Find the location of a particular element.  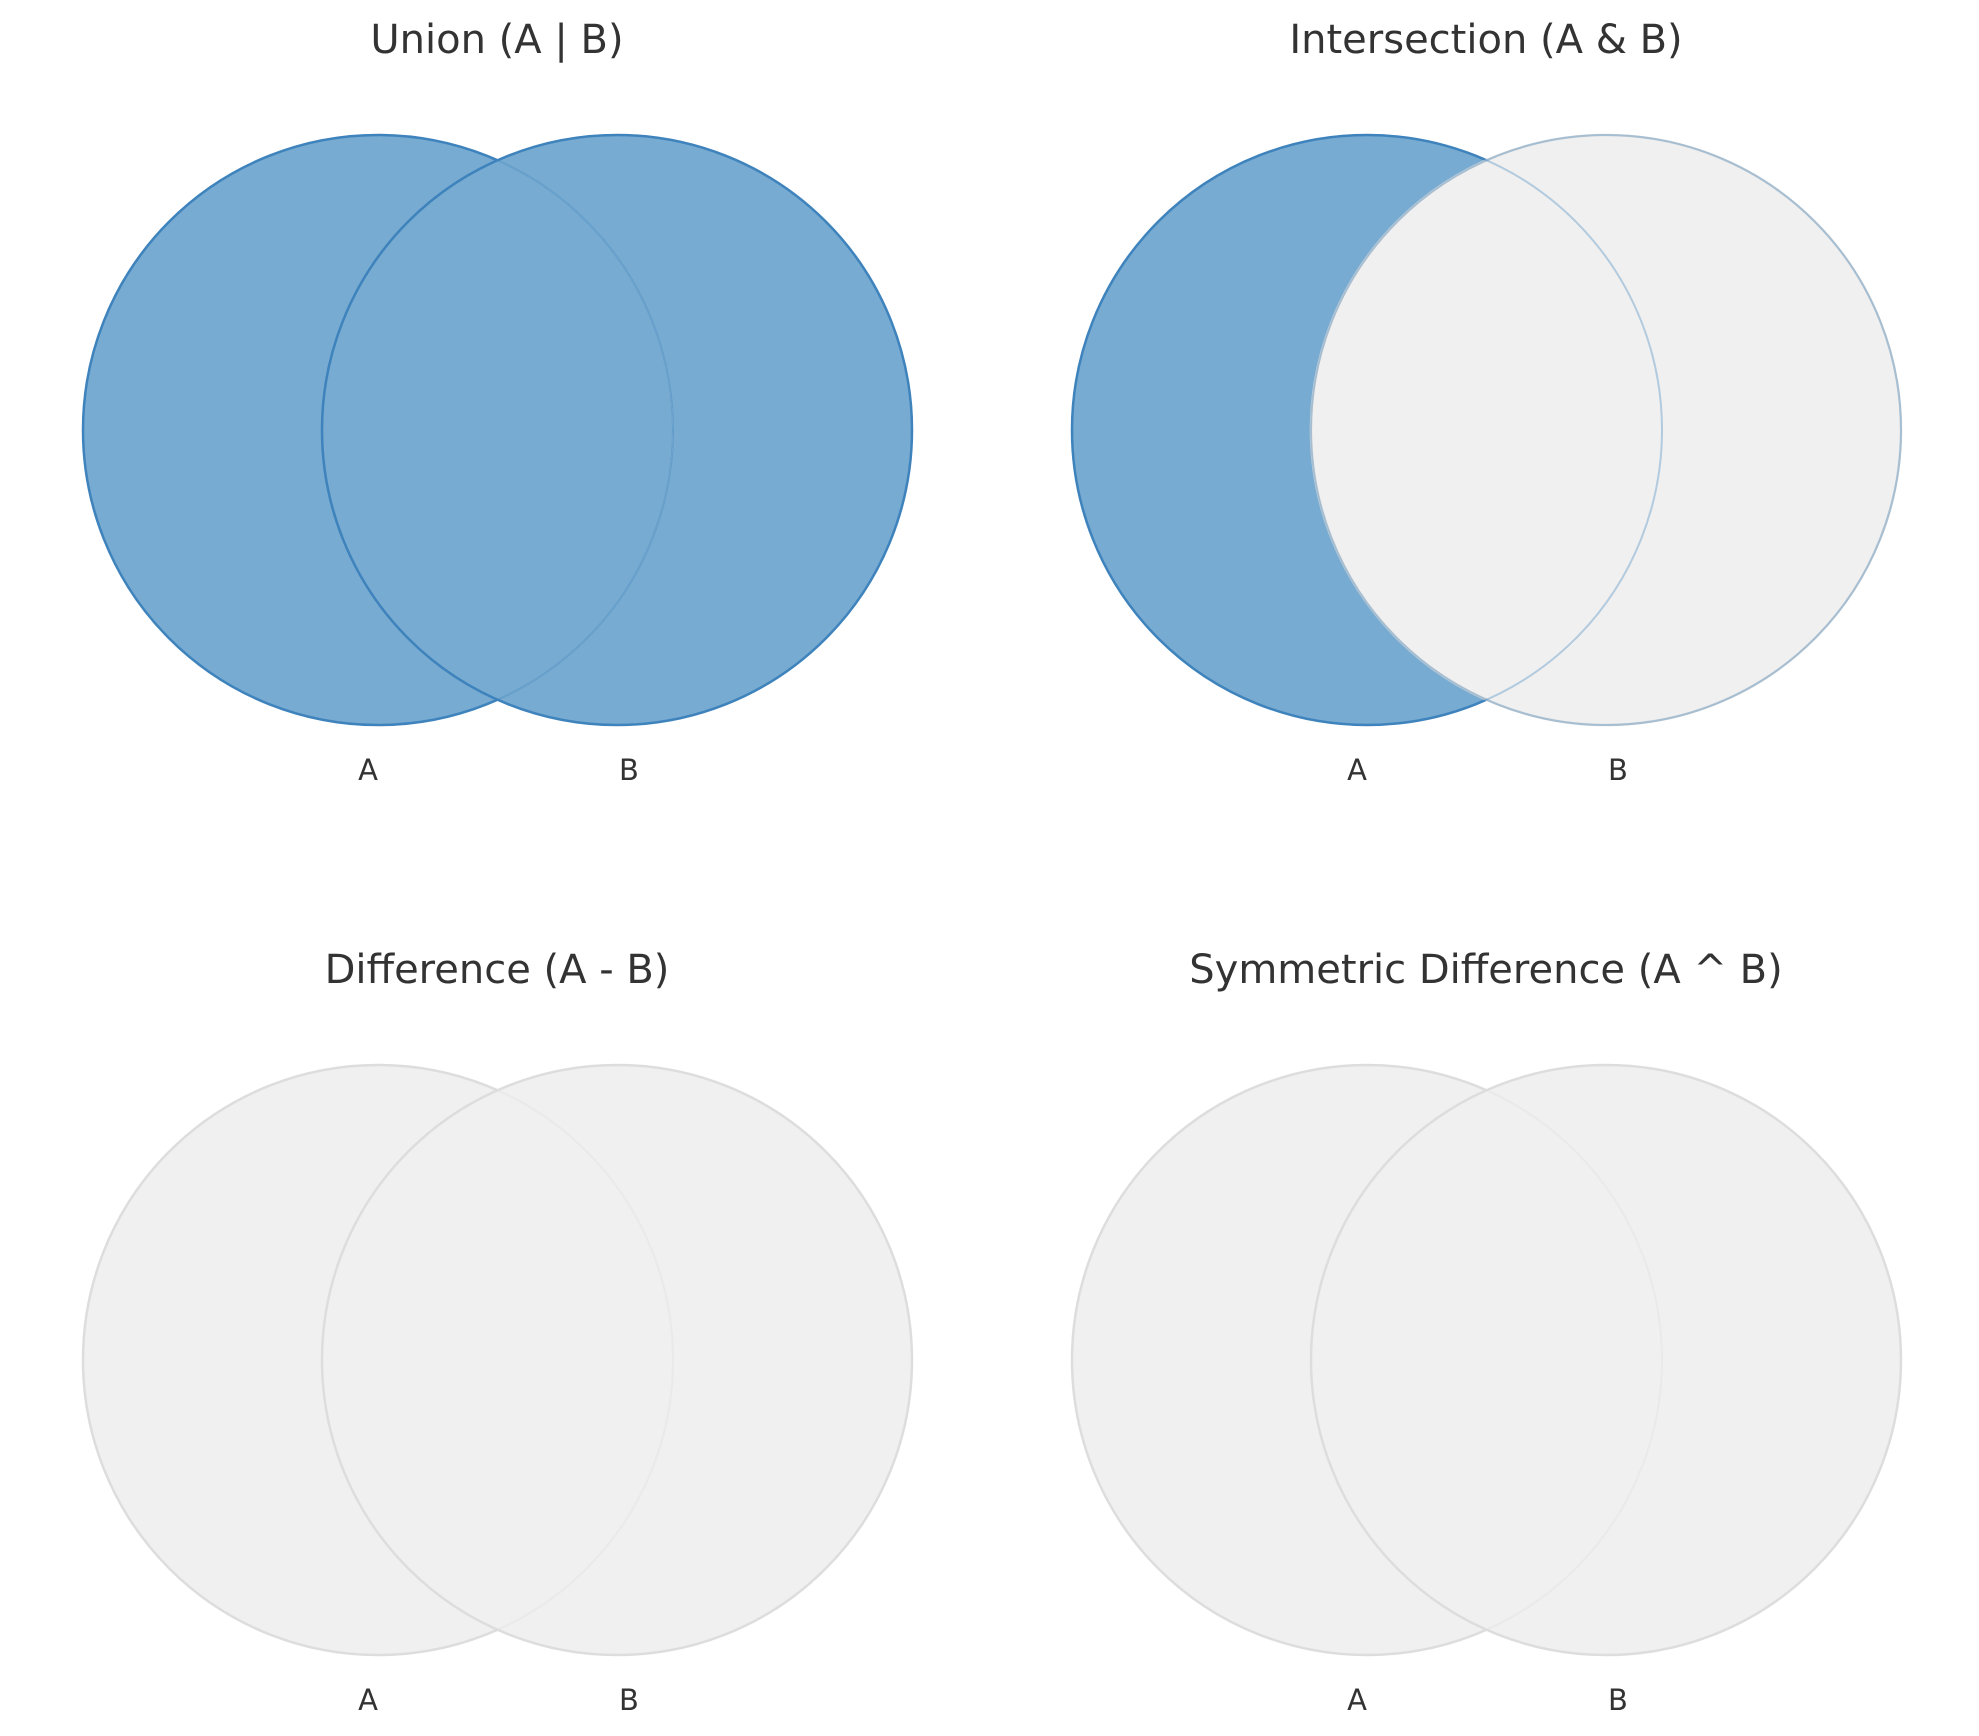

panel-title: Union (A | B) is located at coordinates (496, 40).